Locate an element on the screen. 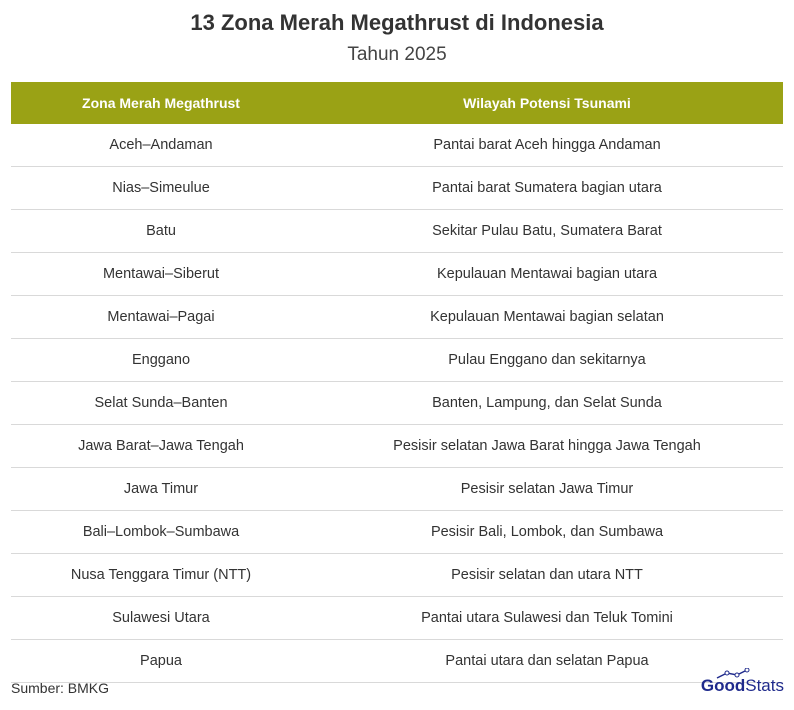 The image size is (794, 710). region-cell: Pantai barat Aceh hingga Andaman is located at coordinates (547, 145).